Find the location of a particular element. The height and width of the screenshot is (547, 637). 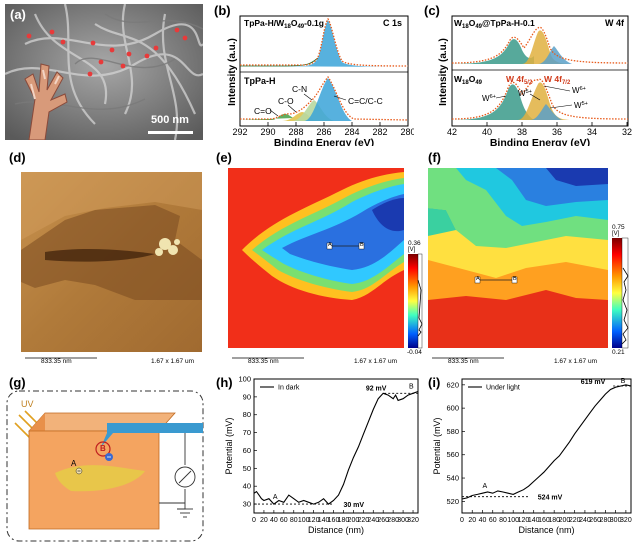

peak-label-c-o-double: C=O is located at coordinates (263, 111).